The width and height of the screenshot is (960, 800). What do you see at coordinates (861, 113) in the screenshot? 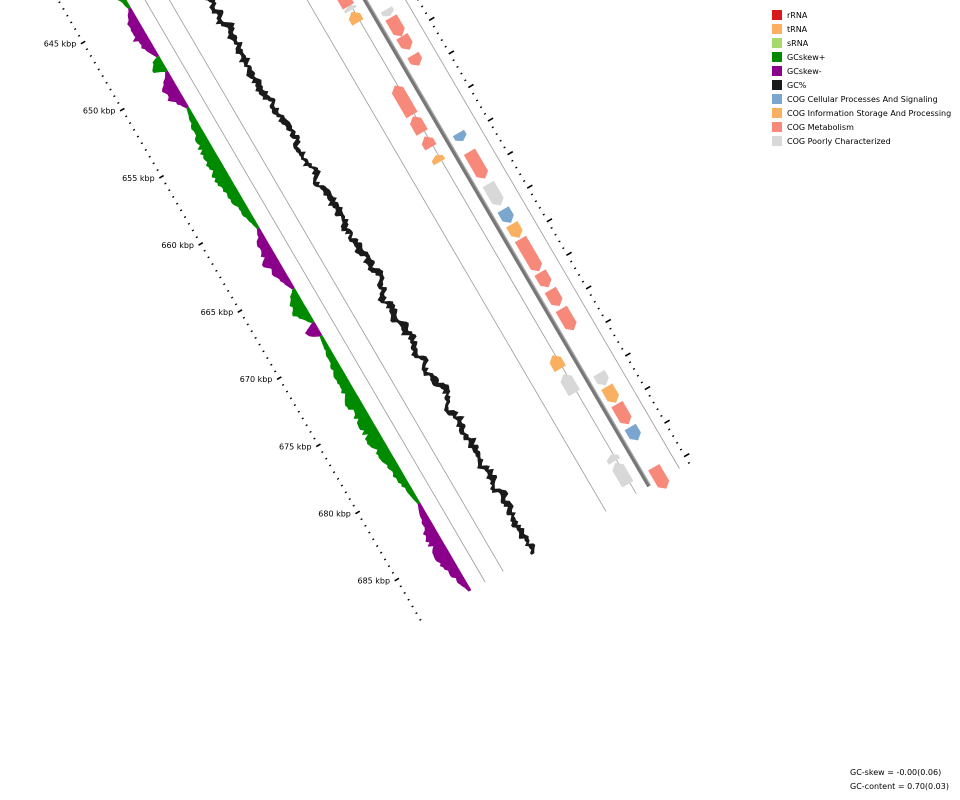
I see `legend-item: COG Information Storage And Processing` at bounding box center [861, 113].